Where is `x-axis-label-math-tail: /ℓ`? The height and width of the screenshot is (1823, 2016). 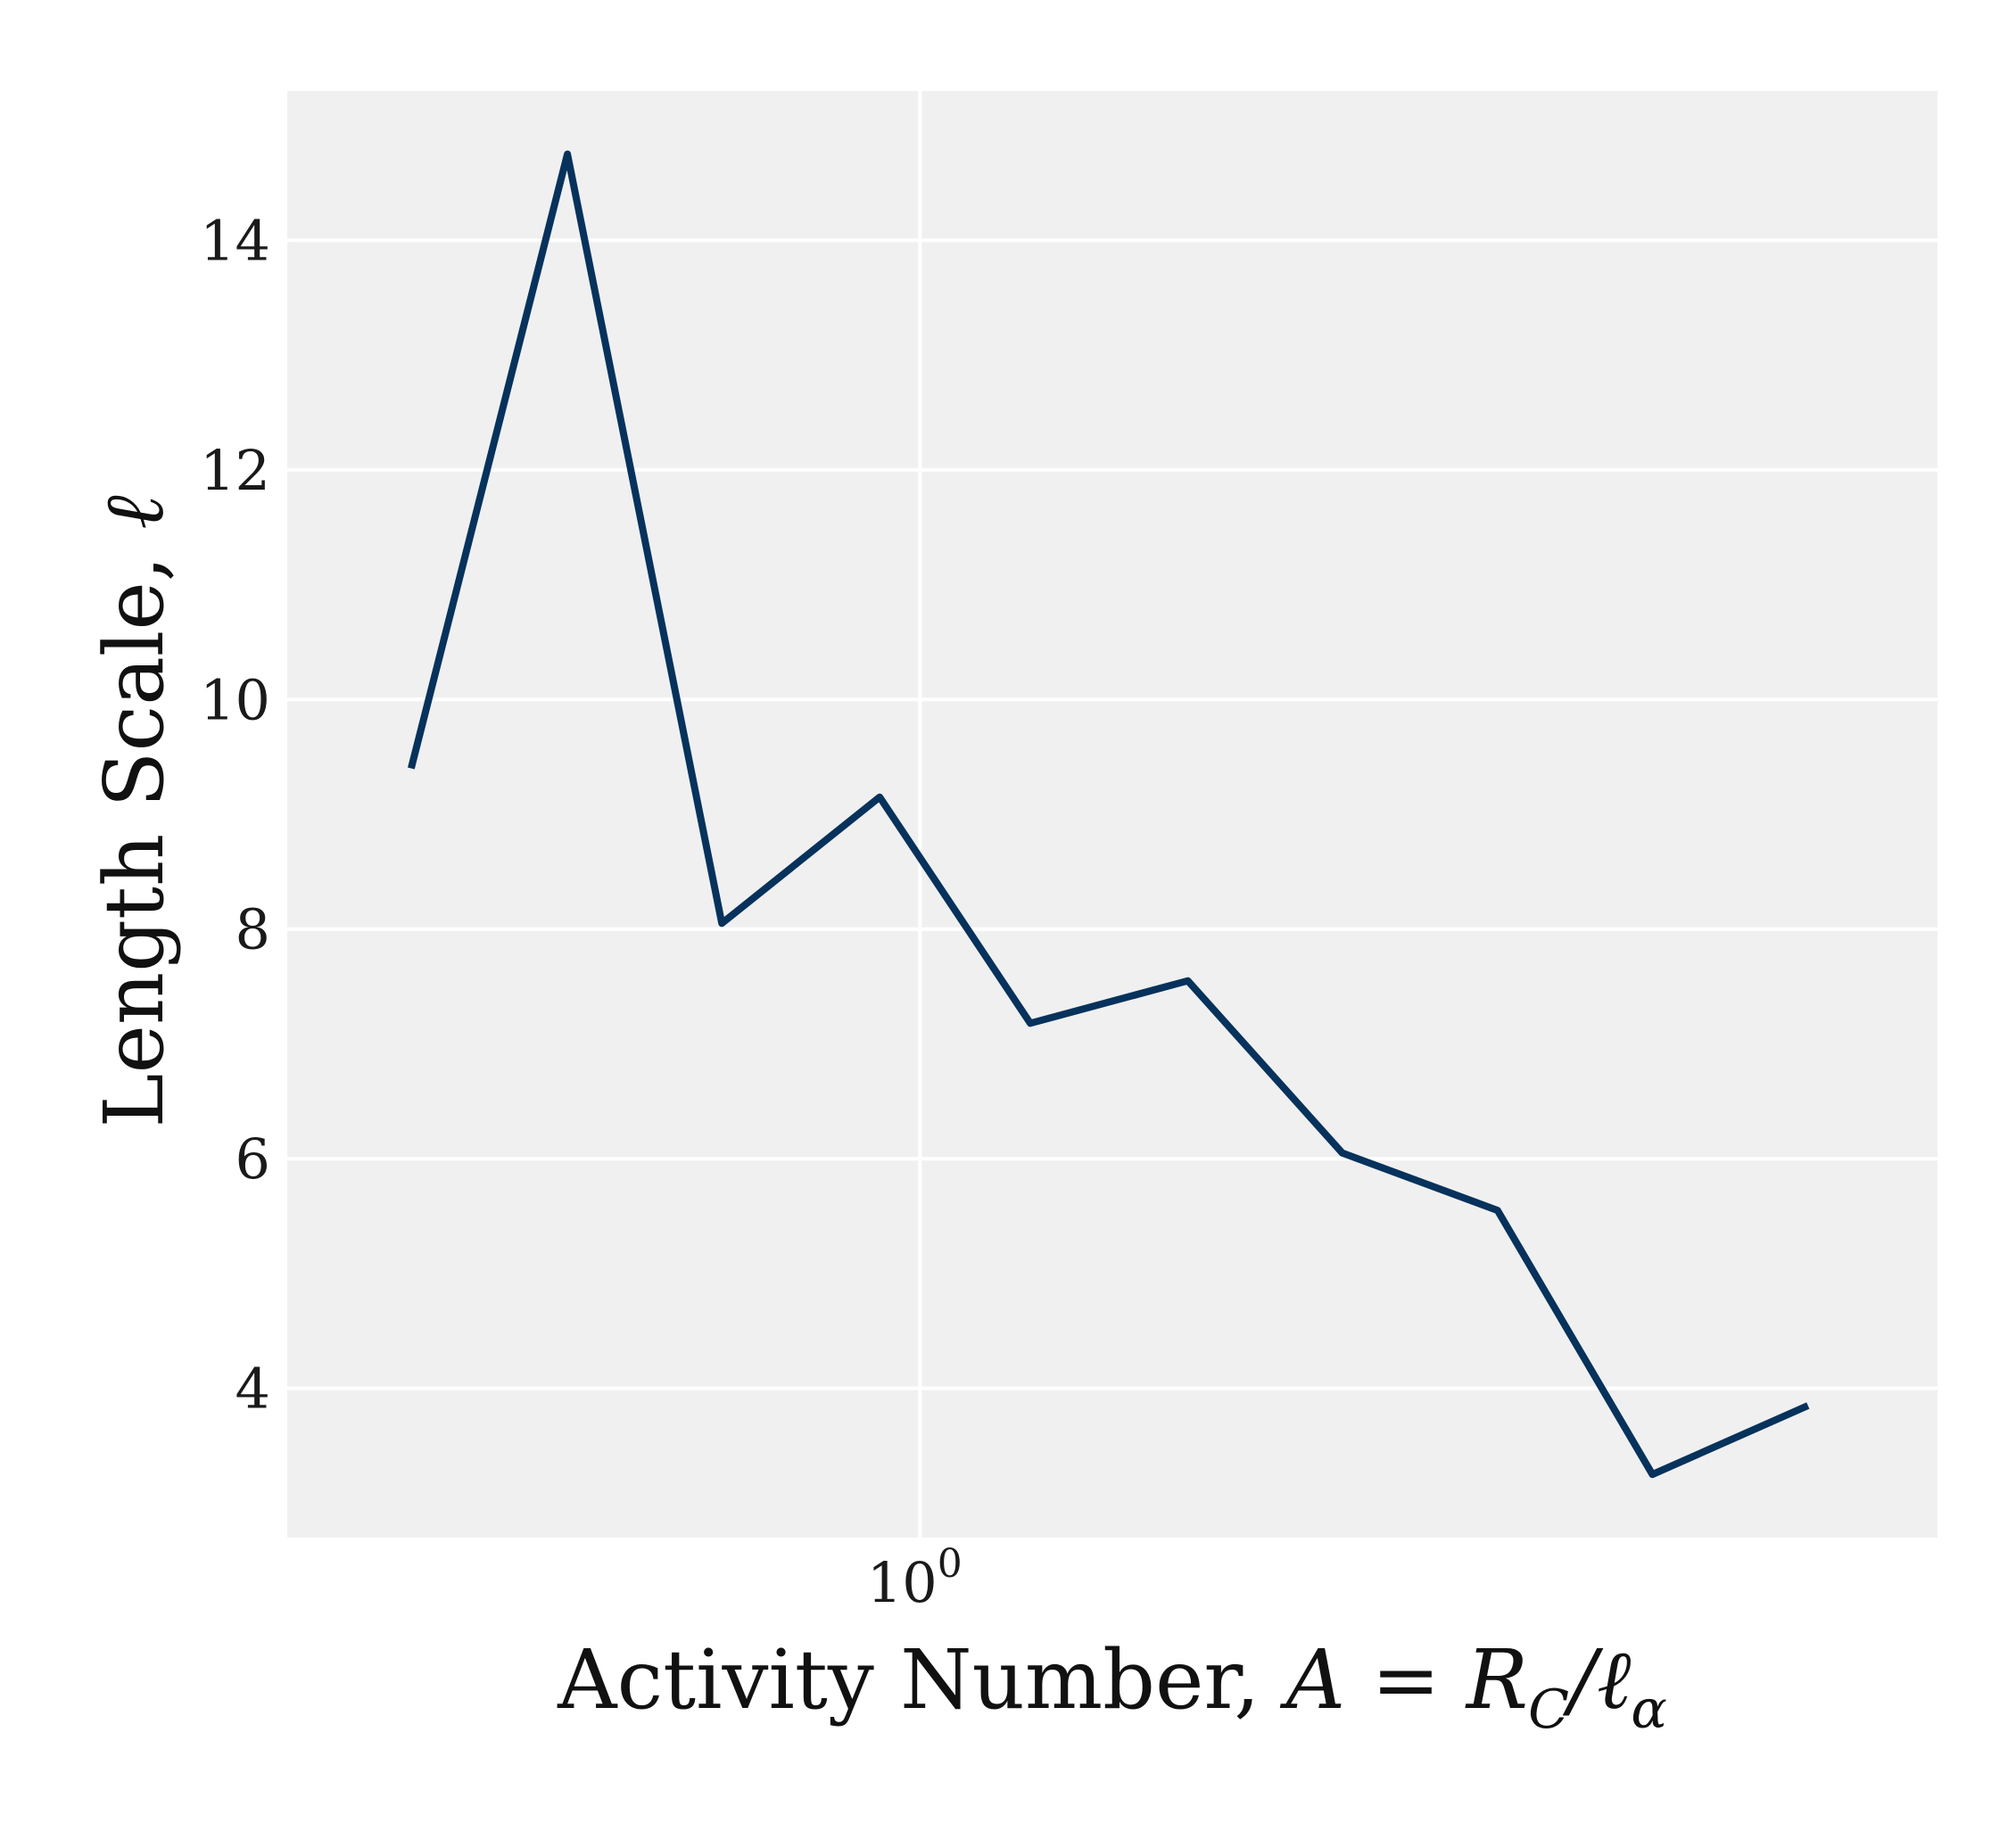
x-axis-label-math-tail: /ℓ is located at coordinates (1596, 1680).